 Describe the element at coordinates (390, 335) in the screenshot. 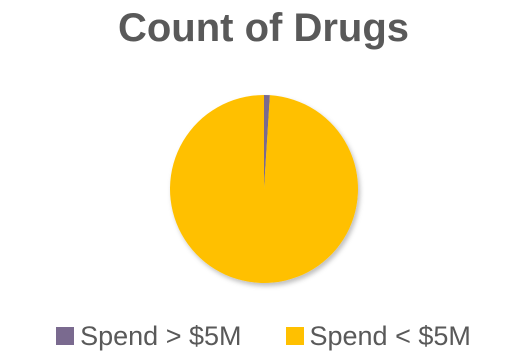

I see `legend-label-spend-under-5m: Spend < $5M` at that location.